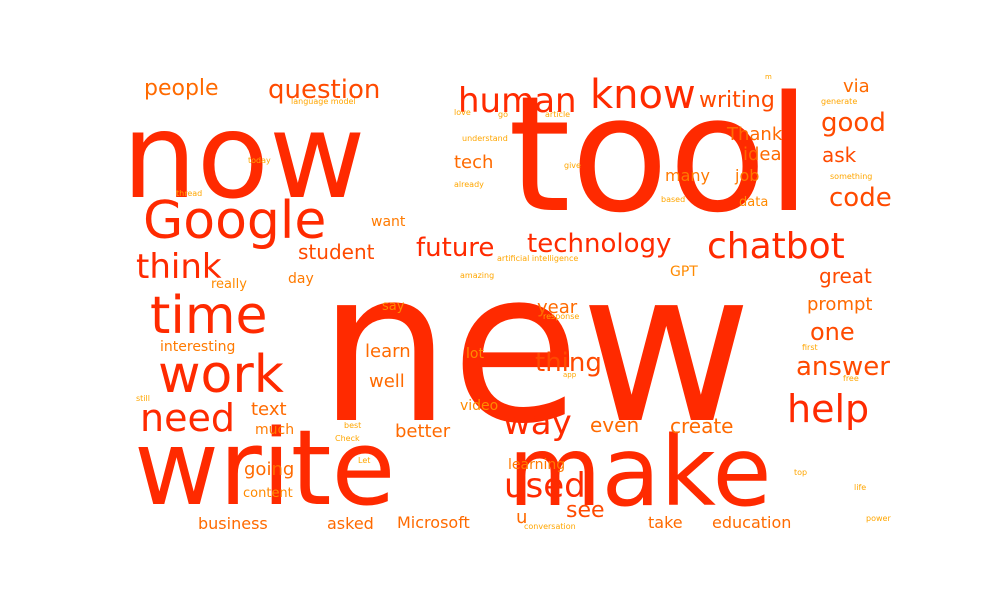  Describe the element at coordinates (643, 95) in the screenshot. I see `word-know: know` at that location.